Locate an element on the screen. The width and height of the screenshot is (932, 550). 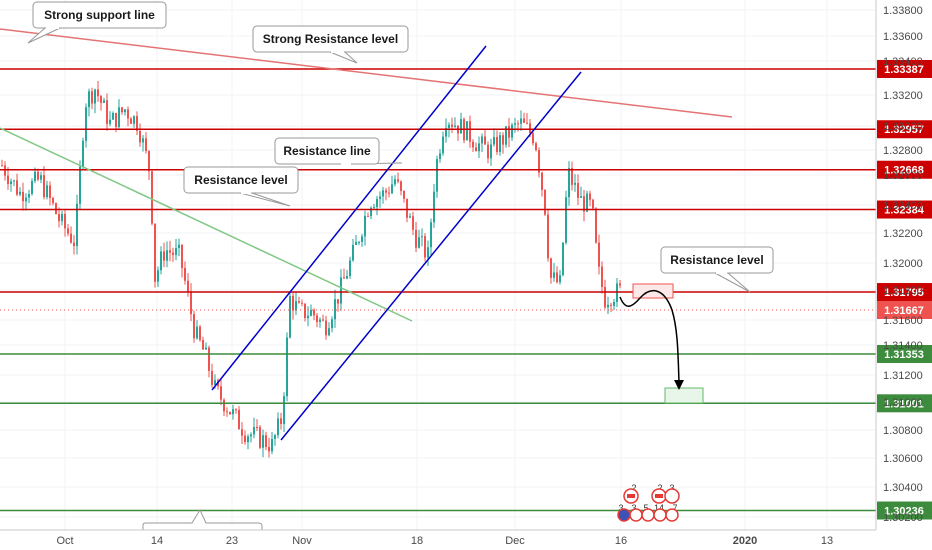
event-count: 2 is located at coordinates (659, 488).